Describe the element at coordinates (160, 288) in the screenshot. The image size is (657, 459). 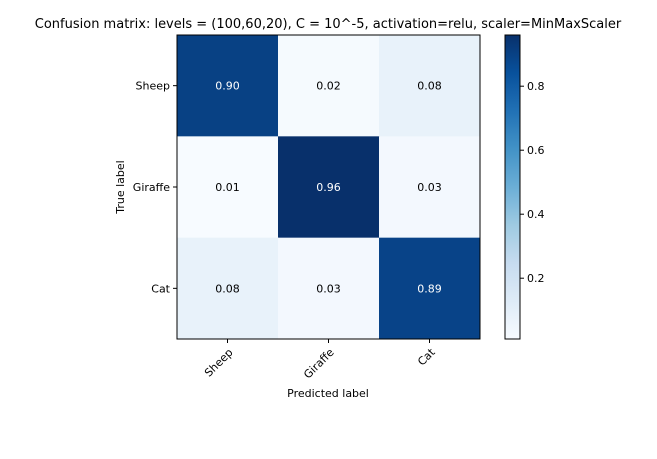
I see `y-tick-label: Cat` at that location.